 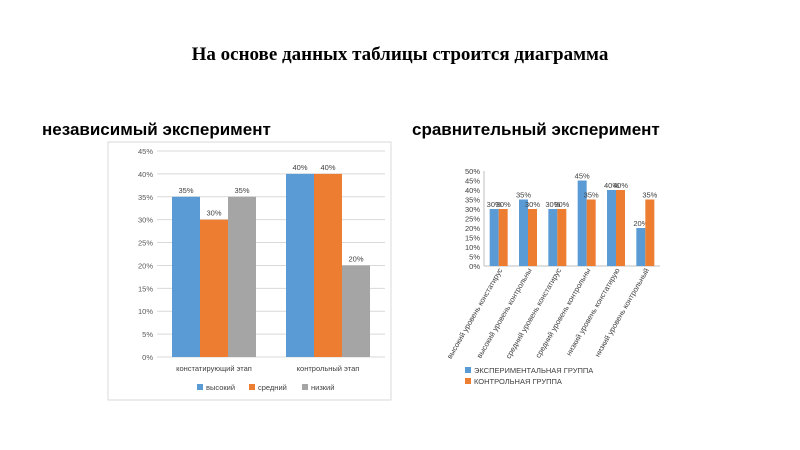 I want to click on x-tick-label: средний уровень констатирус, so click(x=533, y=313).